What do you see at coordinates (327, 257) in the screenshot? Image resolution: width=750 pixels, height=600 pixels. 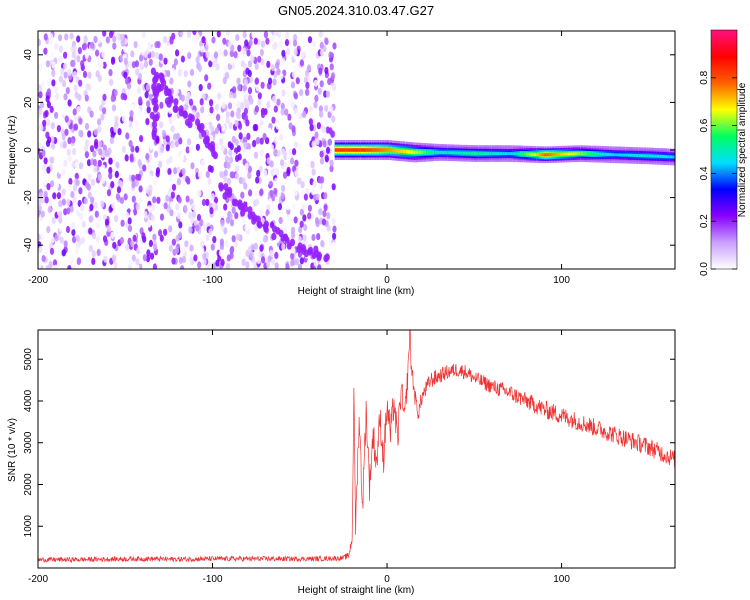 I see `spectrogram-ridge-cell` at bounding box center [327, 257].